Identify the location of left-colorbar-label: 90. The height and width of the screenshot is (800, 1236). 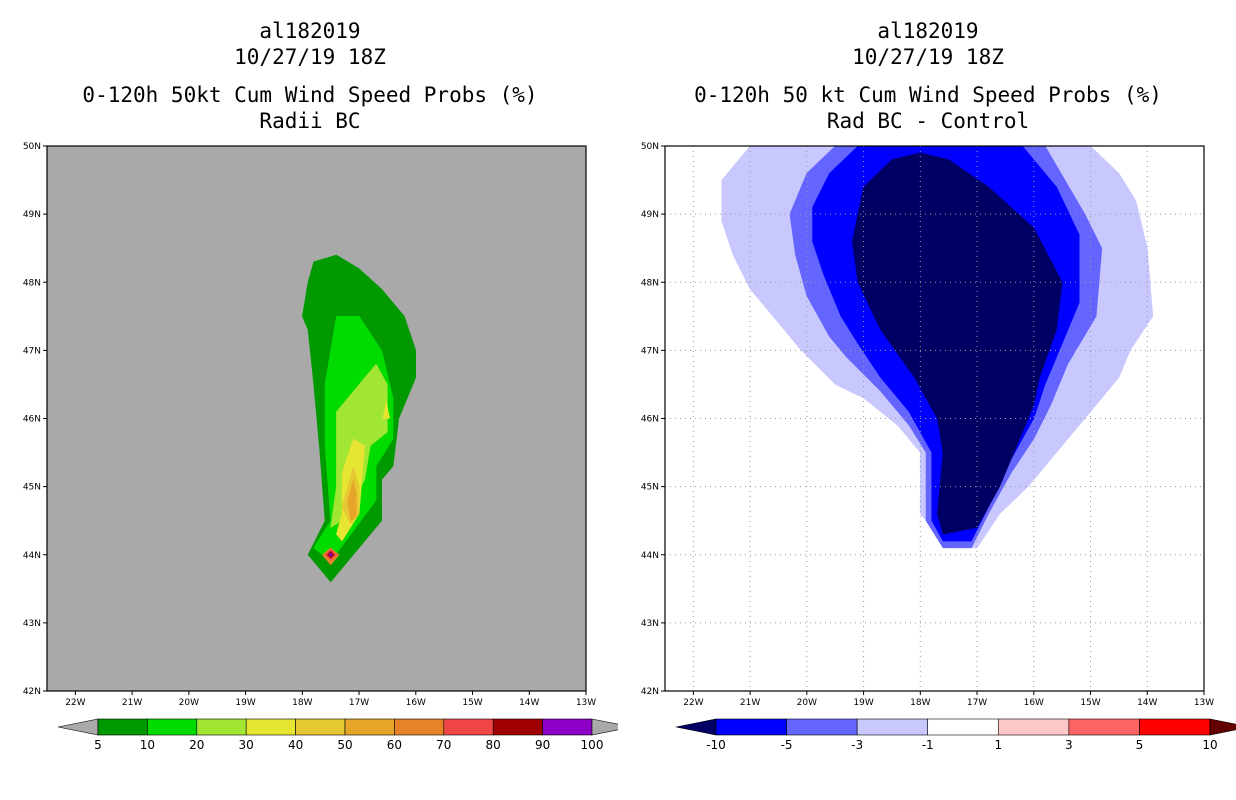
(542, 745).